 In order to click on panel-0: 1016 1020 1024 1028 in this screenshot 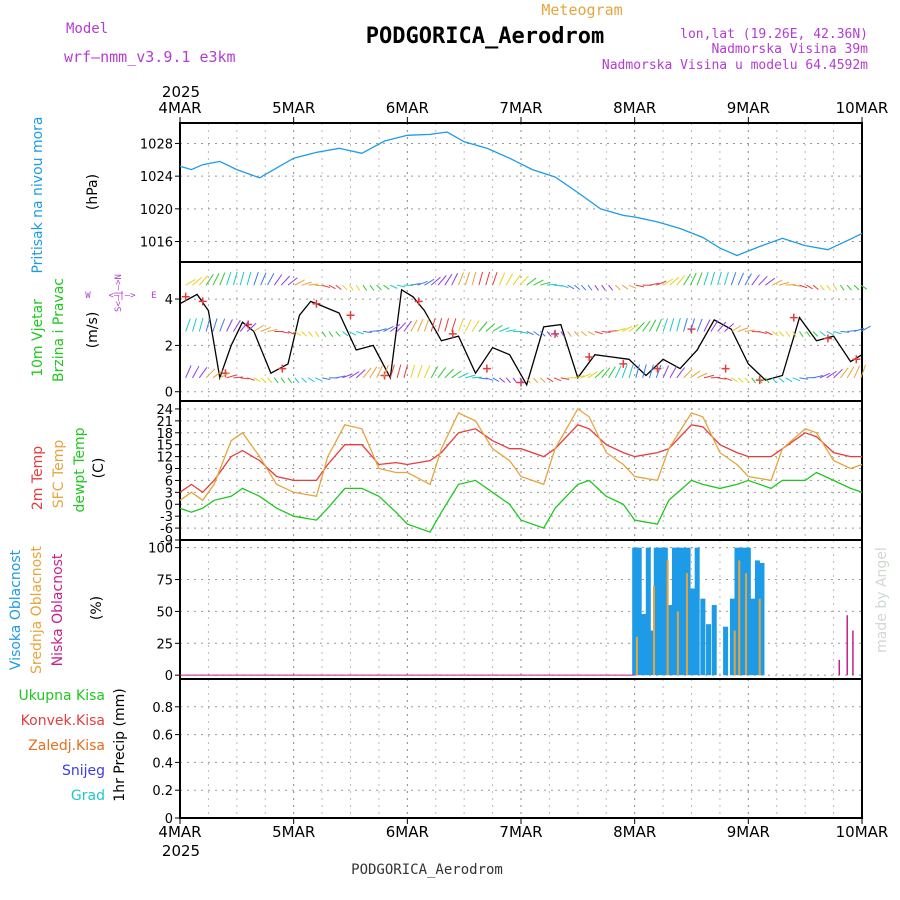, I will do `click(501, 192)`.